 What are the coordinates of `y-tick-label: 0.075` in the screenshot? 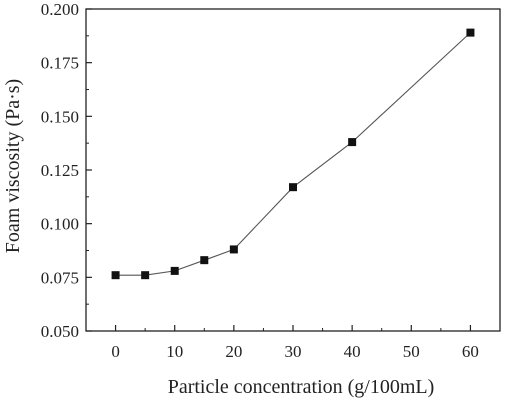 It's located at (60, 277).